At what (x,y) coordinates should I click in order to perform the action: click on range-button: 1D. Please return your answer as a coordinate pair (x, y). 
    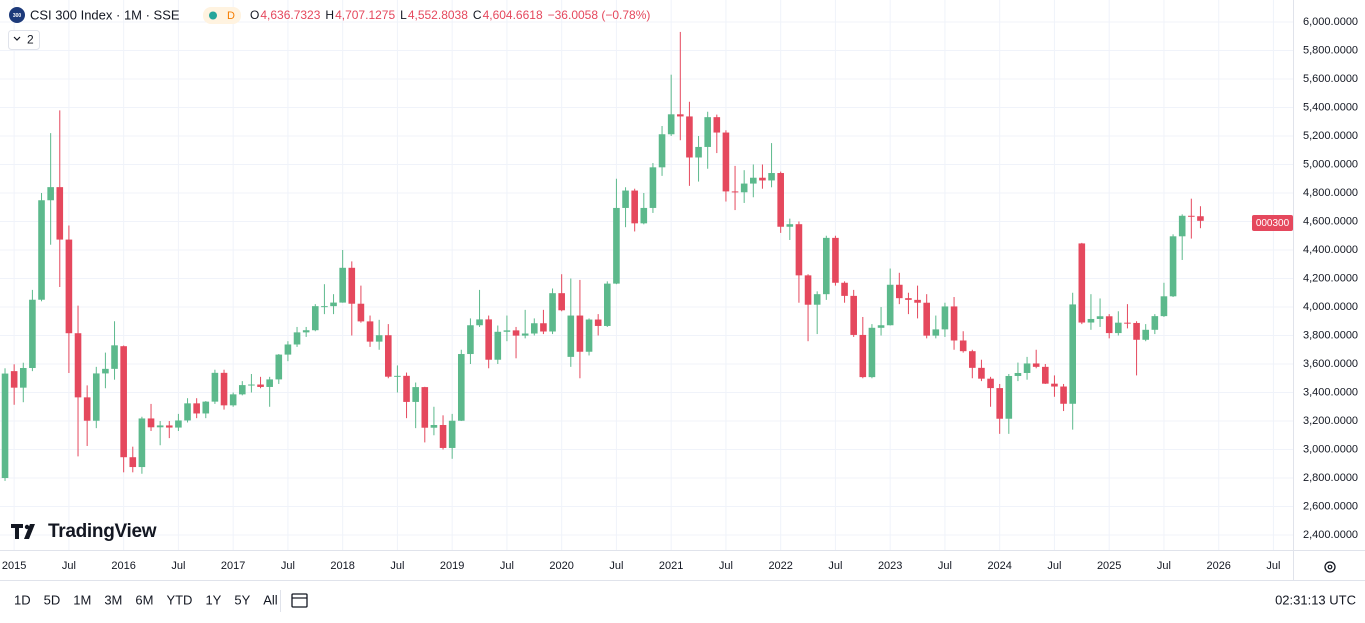
    Looking at the image, I should click on (22, 599).